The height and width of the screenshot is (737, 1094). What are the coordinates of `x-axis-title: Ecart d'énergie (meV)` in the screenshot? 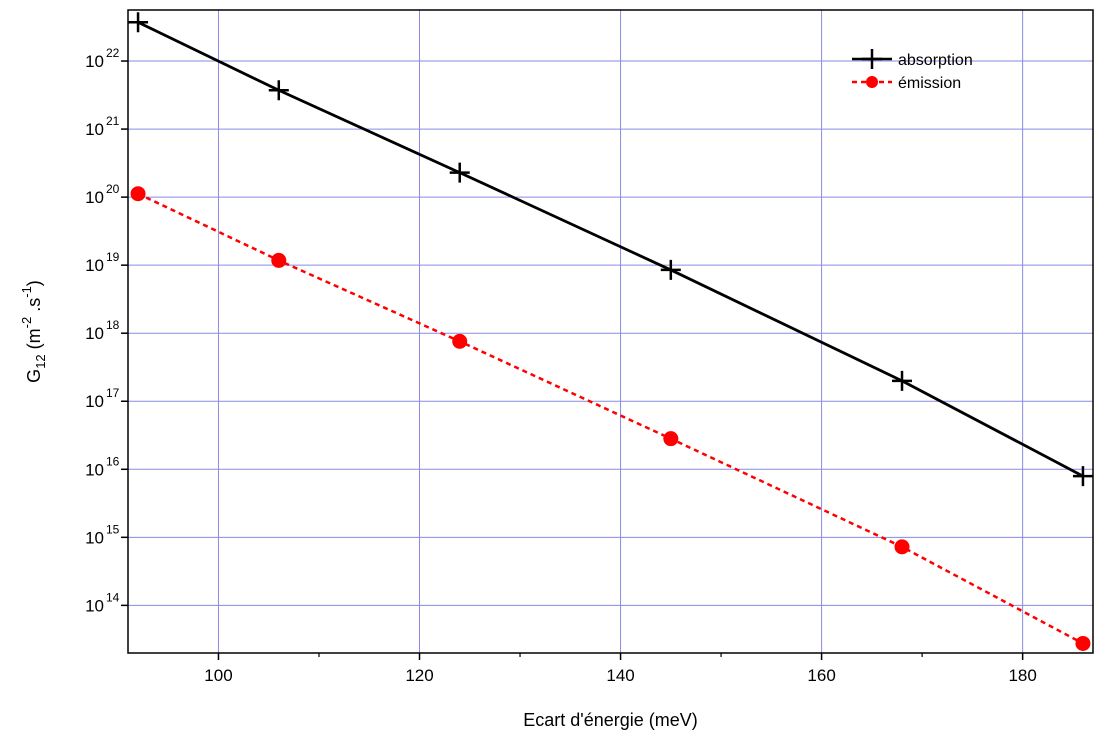 It's located at (610, 720).